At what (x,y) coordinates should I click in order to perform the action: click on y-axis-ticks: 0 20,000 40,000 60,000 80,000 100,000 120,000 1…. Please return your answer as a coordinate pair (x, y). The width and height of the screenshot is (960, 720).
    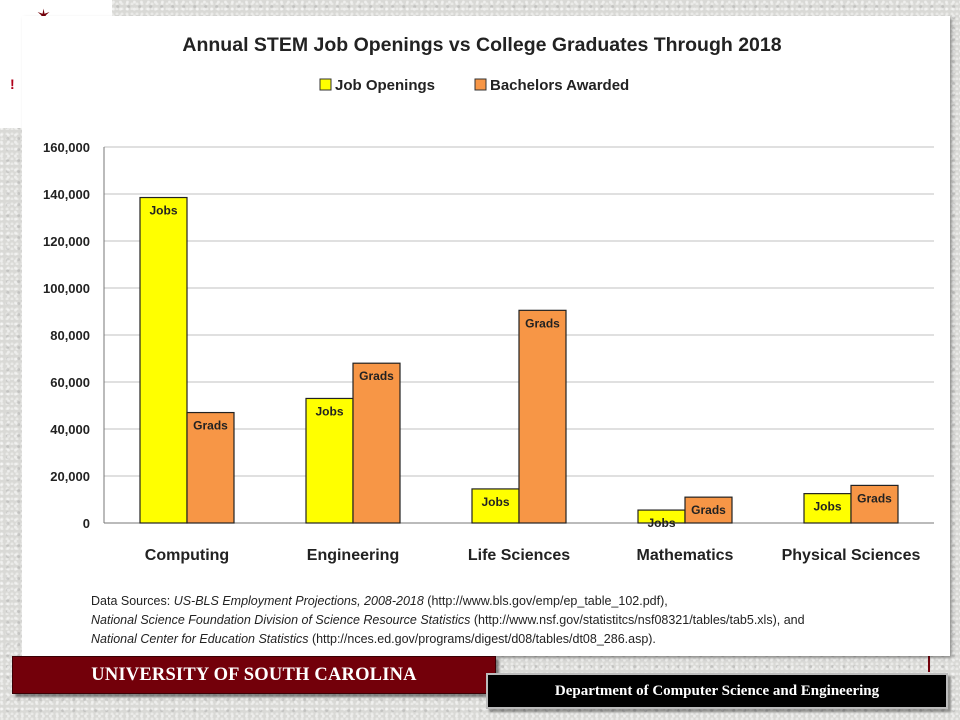
    Looking at the image, I should click on (66, 335).